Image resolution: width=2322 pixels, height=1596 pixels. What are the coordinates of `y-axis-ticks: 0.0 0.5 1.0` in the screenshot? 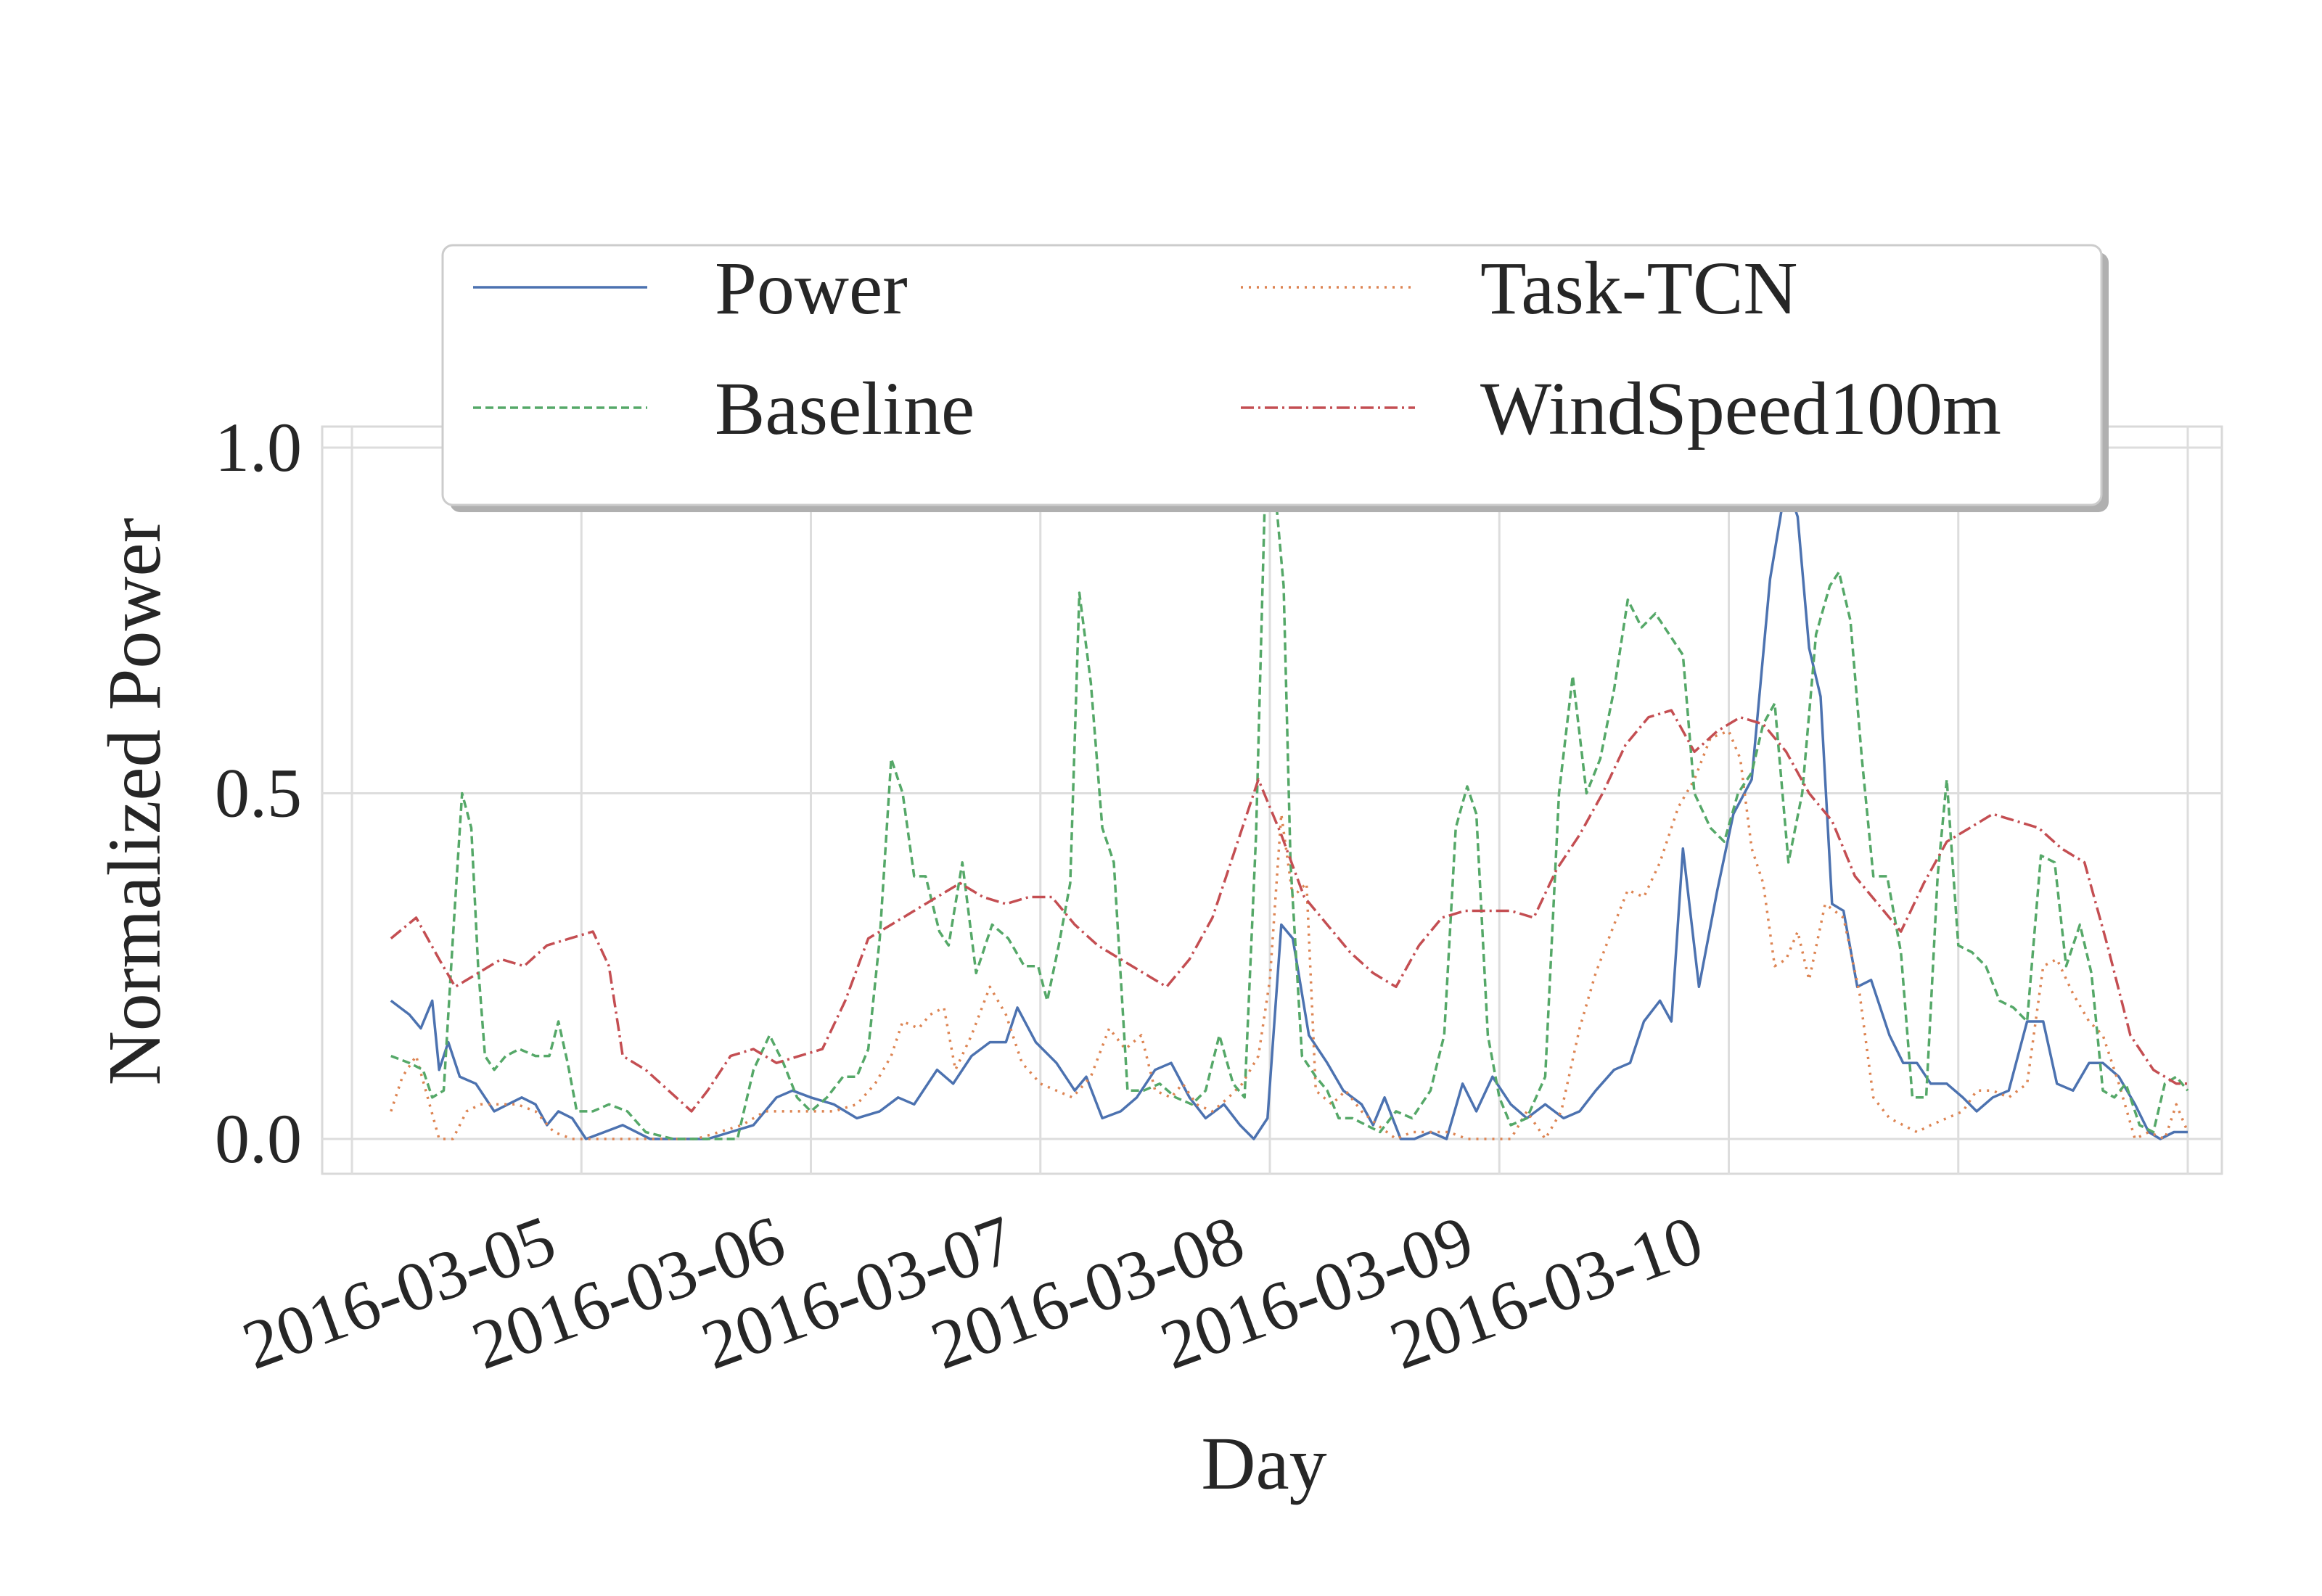 It's located at (258, 792).